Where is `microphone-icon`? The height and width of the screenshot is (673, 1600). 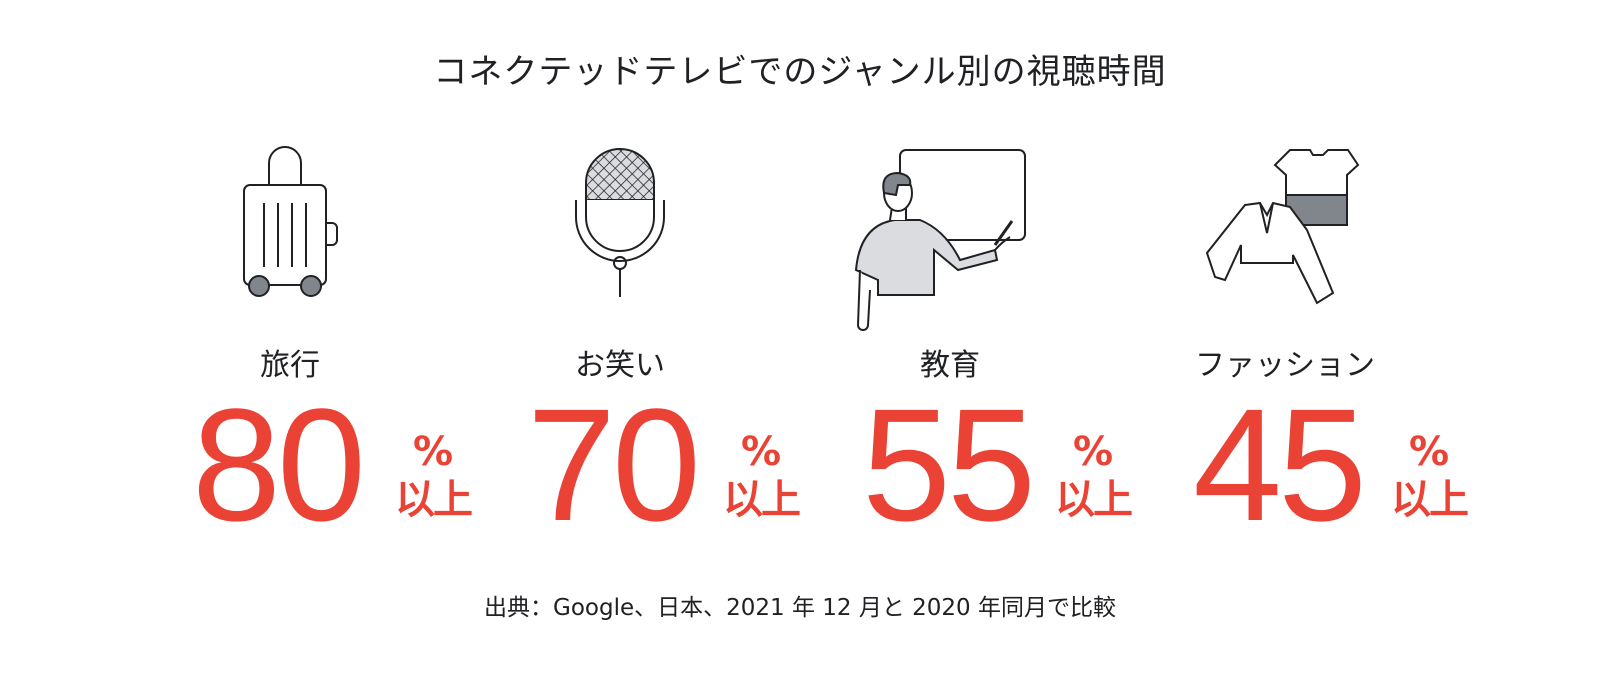
microphone-icon is located at coordinates (620, 222).